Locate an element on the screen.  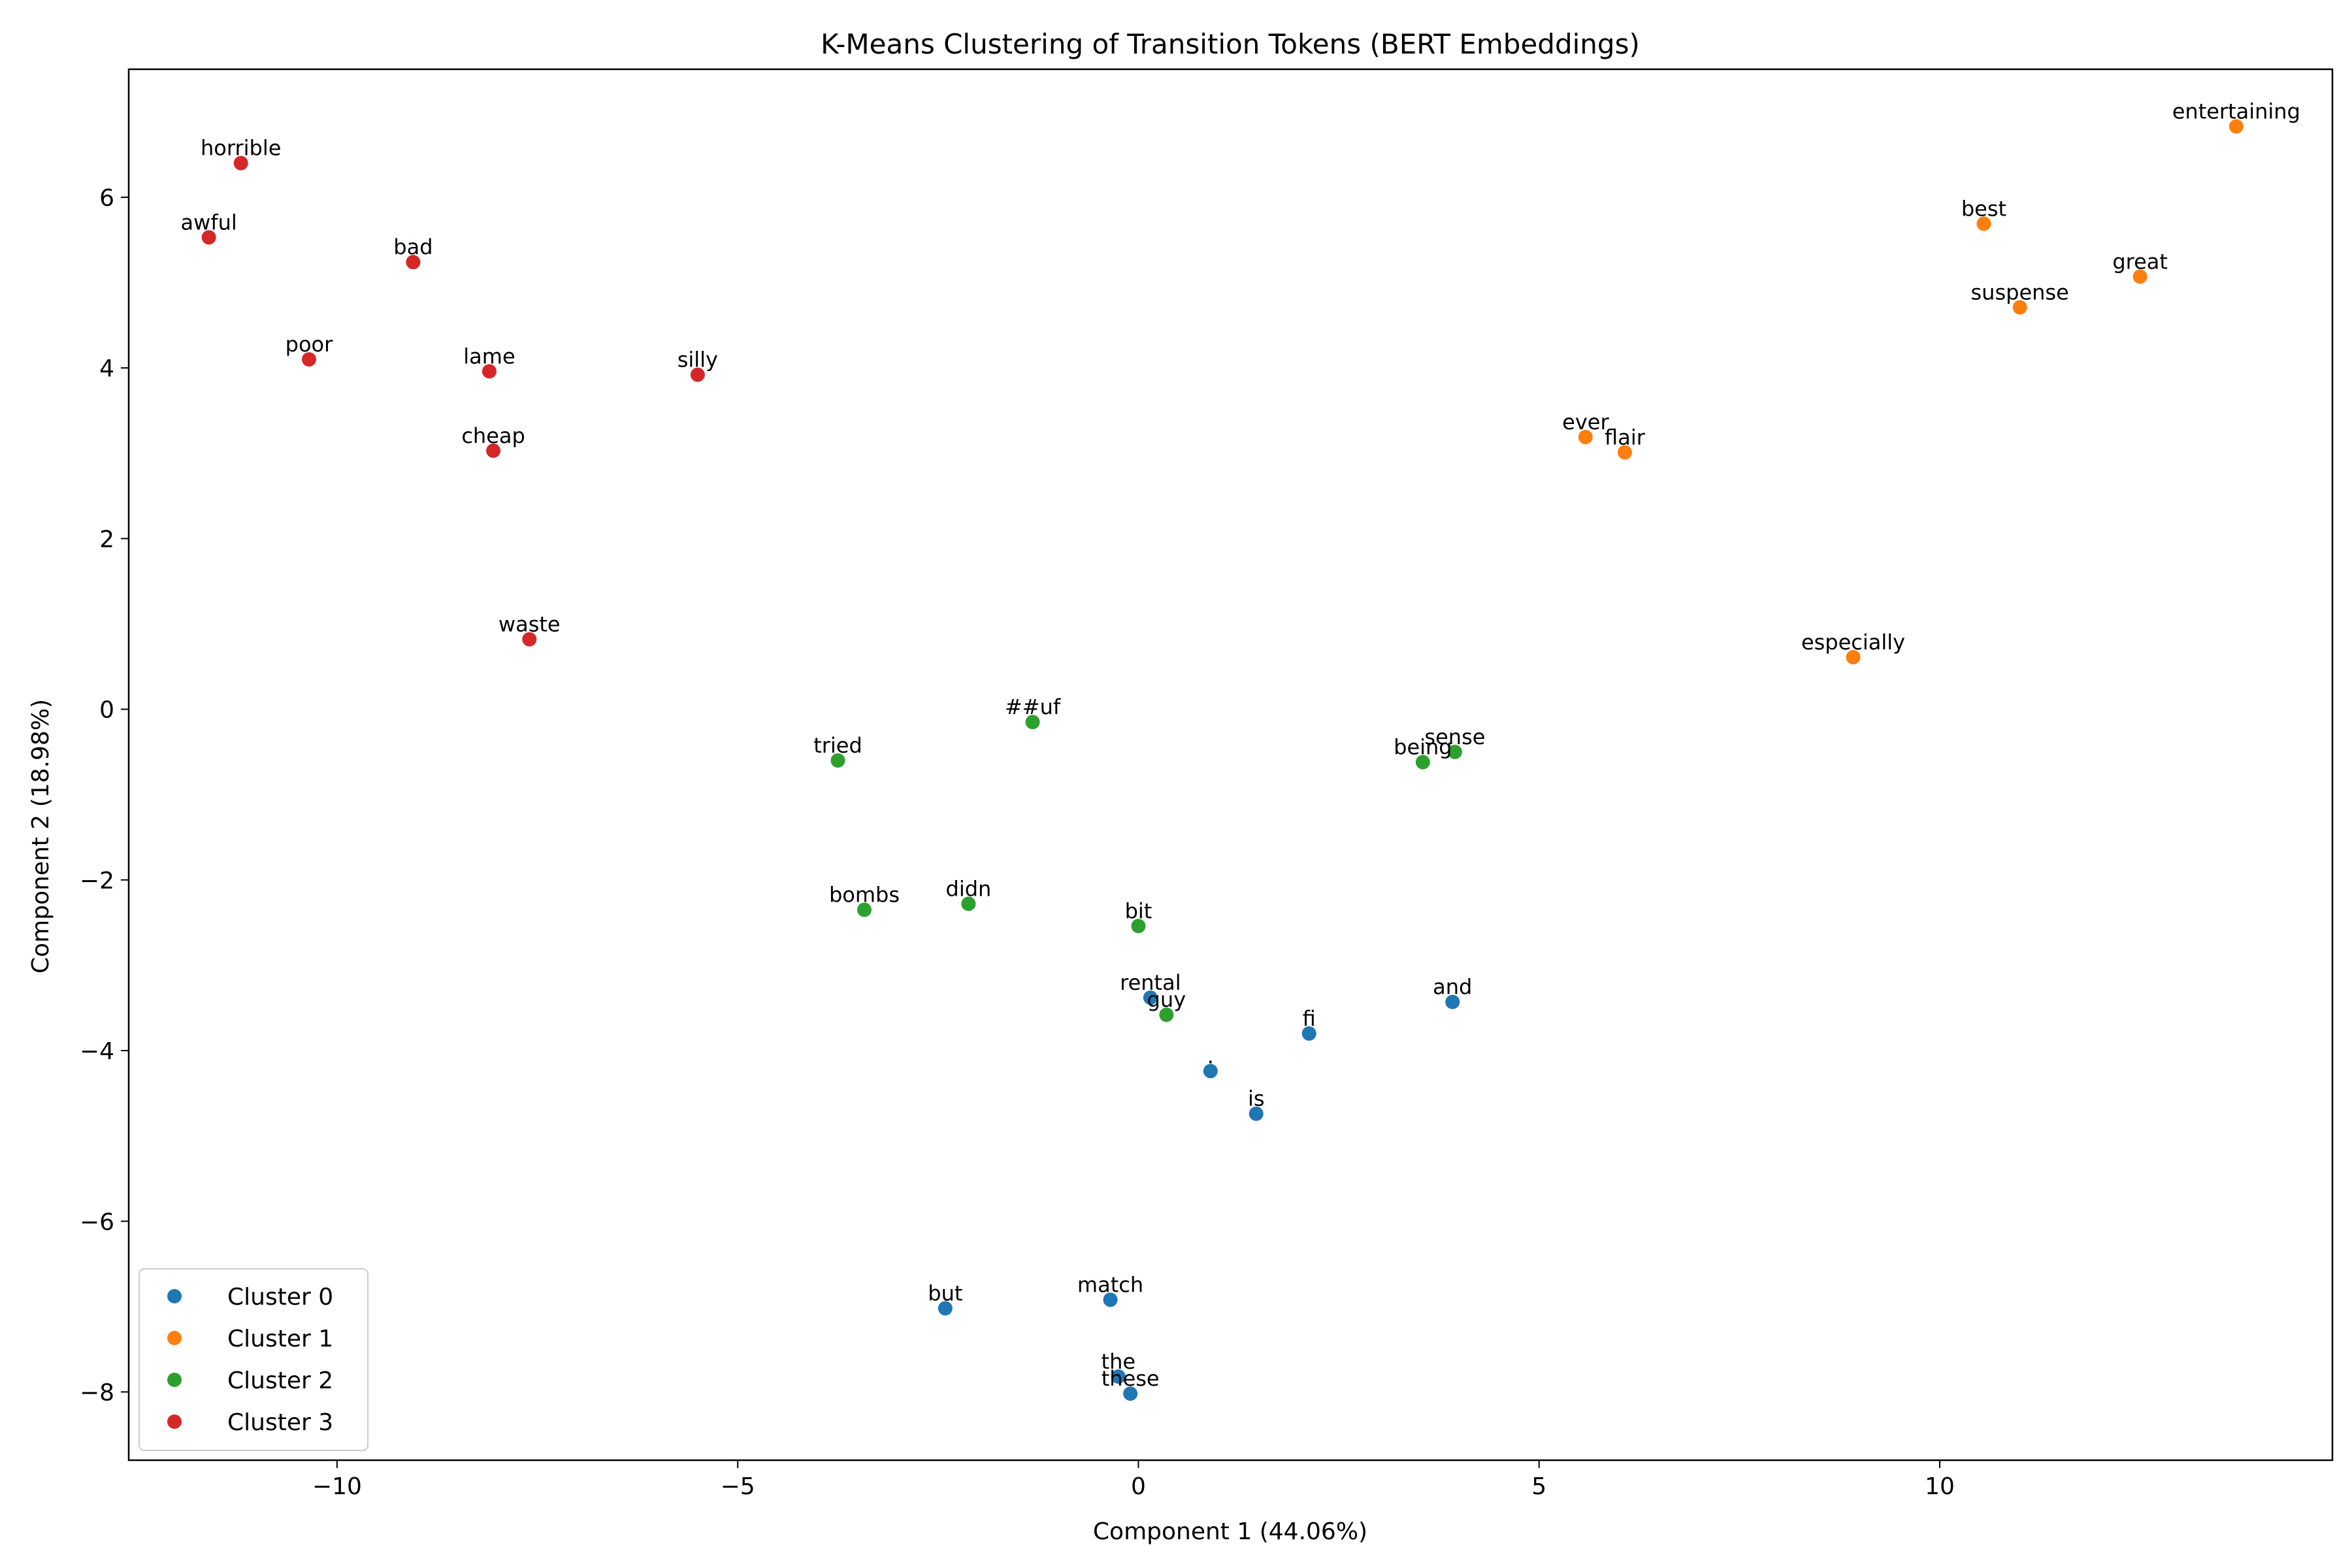
point-label: suspense is located at coordinates (2020, 292).